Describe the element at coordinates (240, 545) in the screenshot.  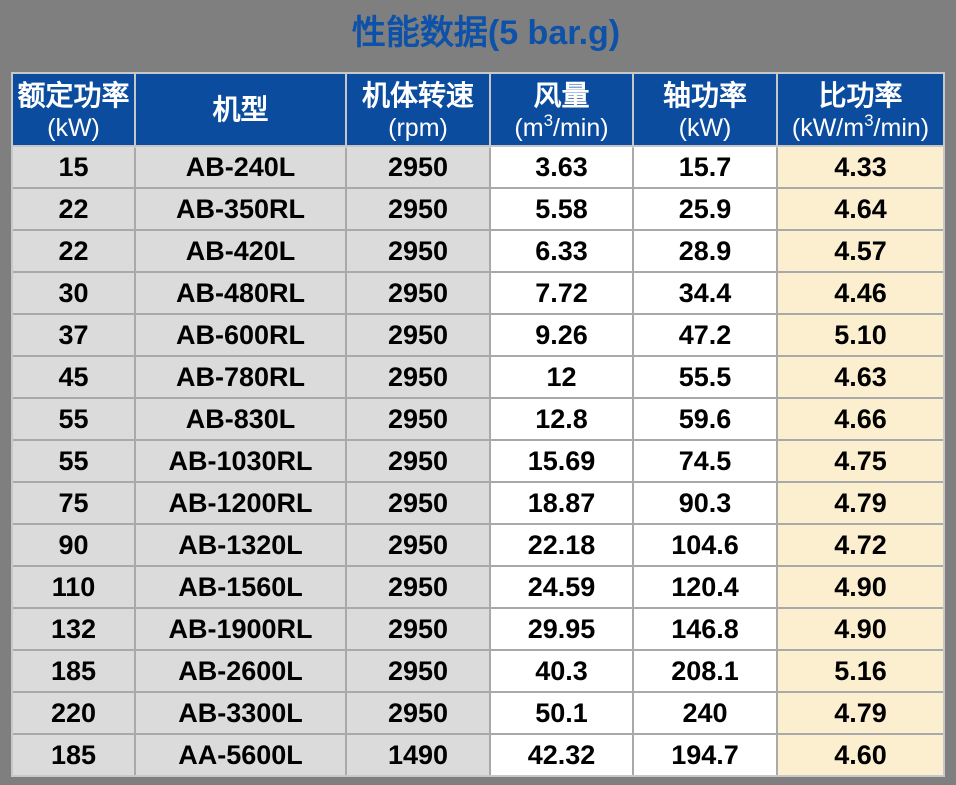
I see `cell-model: AB-1320L` at that location.